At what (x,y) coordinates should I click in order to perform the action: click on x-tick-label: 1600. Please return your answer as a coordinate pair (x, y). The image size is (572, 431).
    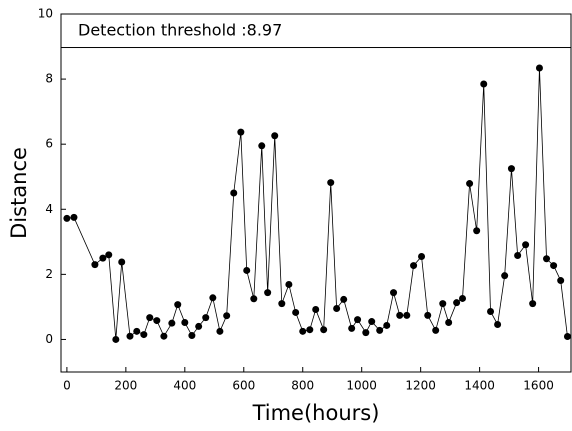
    Looking at the image, I should click on (538, 386).